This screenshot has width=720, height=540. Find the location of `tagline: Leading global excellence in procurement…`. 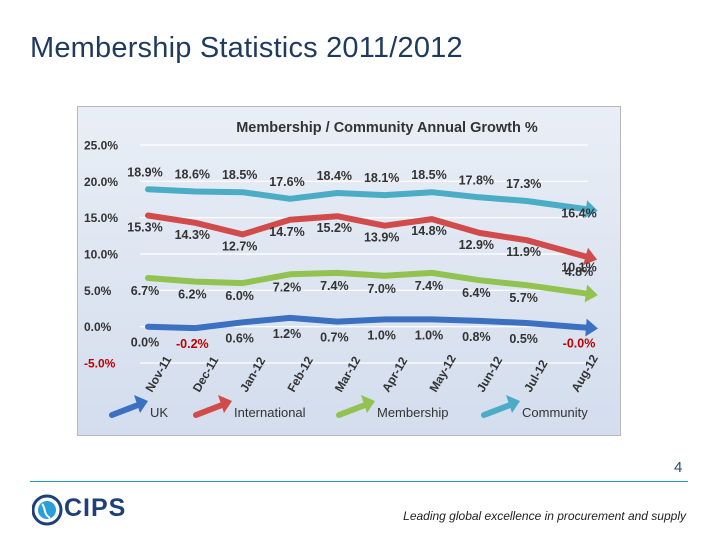

tagline: Leading global excellence in procurement… is located at coordinates (544, 516).